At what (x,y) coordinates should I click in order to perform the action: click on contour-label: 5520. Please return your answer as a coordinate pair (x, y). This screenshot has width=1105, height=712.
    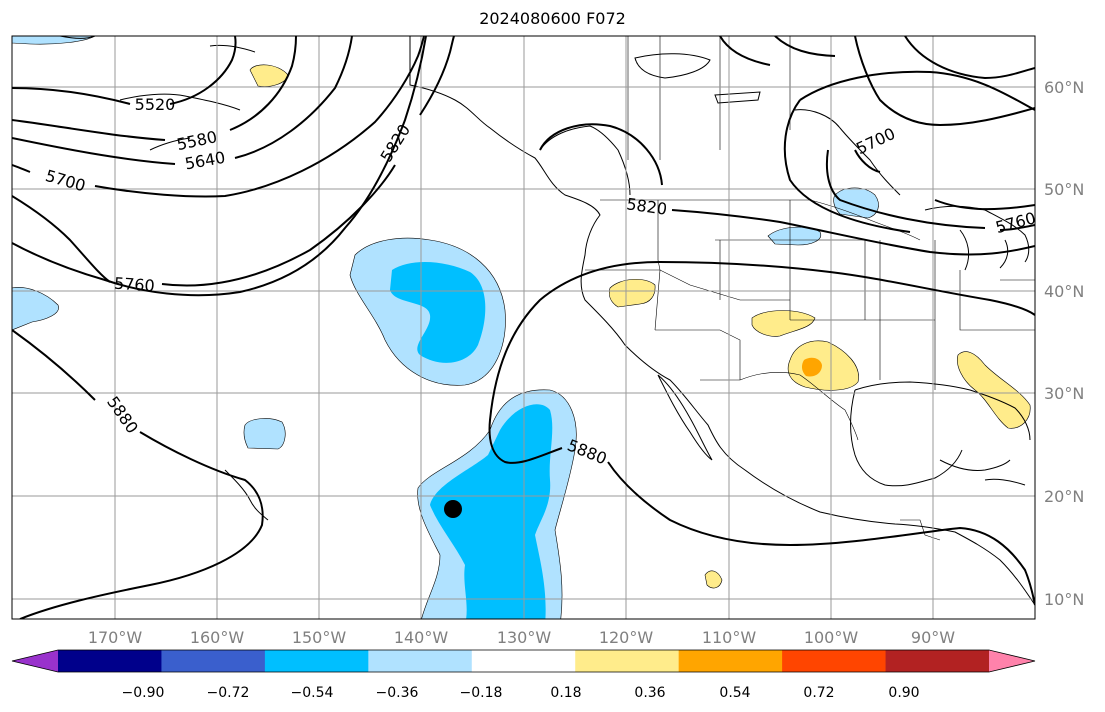
    Looking at the image, I should click on (155, 104).